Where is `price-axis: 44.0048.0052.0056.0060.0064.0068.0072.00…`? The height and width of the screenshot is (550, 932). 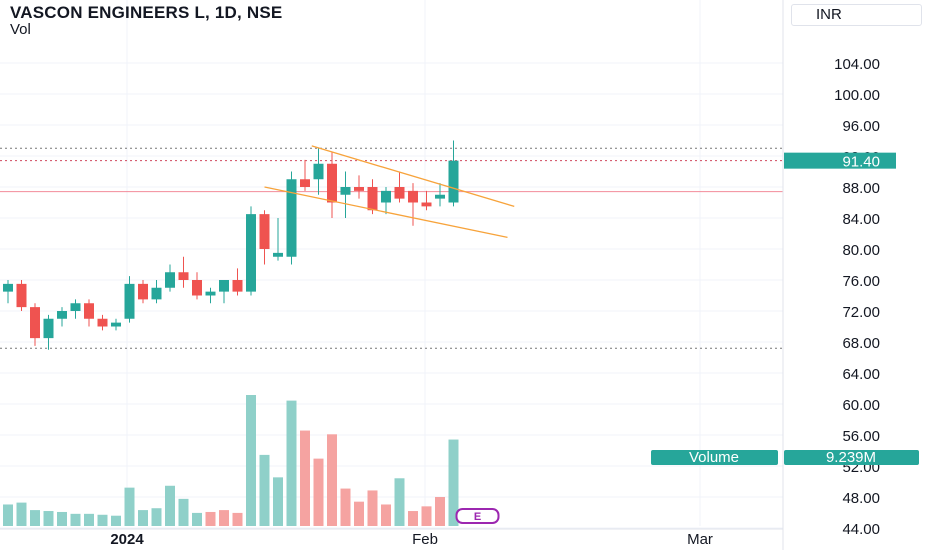
price-axis: 44.0048.0052.0056.0060.0064.0068.0072.00… is located at coordinates (831, 275).